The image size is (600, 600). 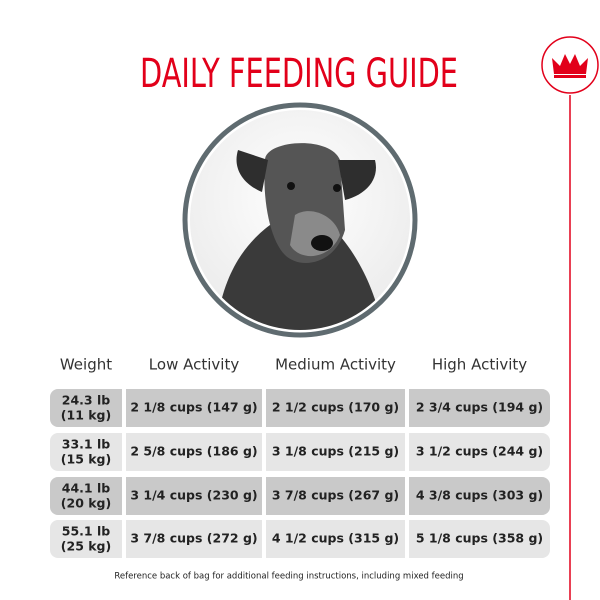 What do you see at coordinates (335, 495) in the screenshot?
I see `cell-amount: 3 7/8 cups (267 g)` at bounding box center [335, 495].